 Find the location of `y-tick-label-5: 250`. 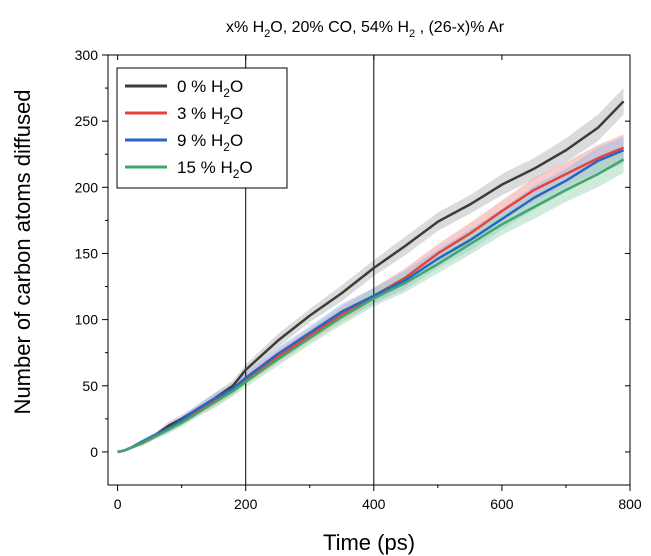

y-tick-label-5: 250 is located at coordinates (87, 121).